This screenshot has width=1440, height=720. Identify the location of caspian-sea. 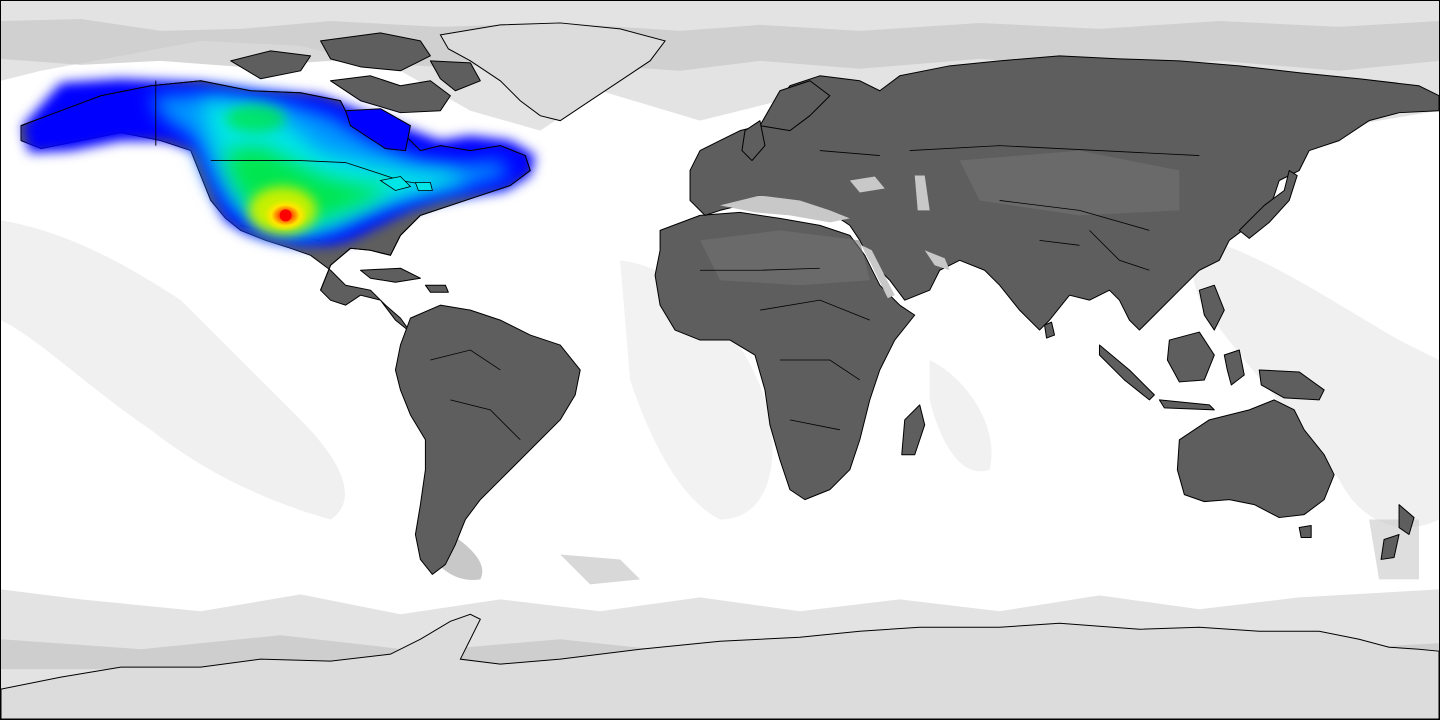
(922, 193).